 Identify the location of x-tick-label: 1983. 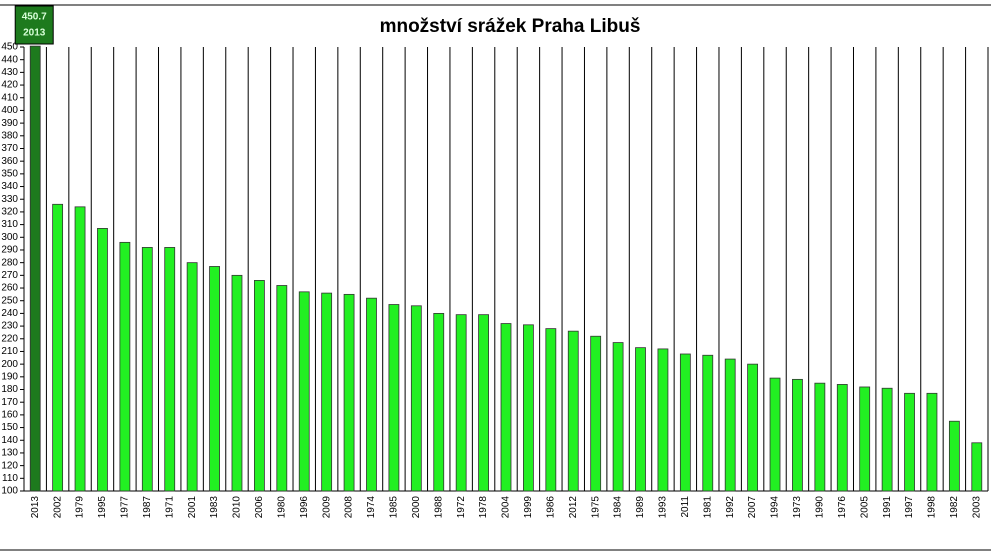
(214, 507).